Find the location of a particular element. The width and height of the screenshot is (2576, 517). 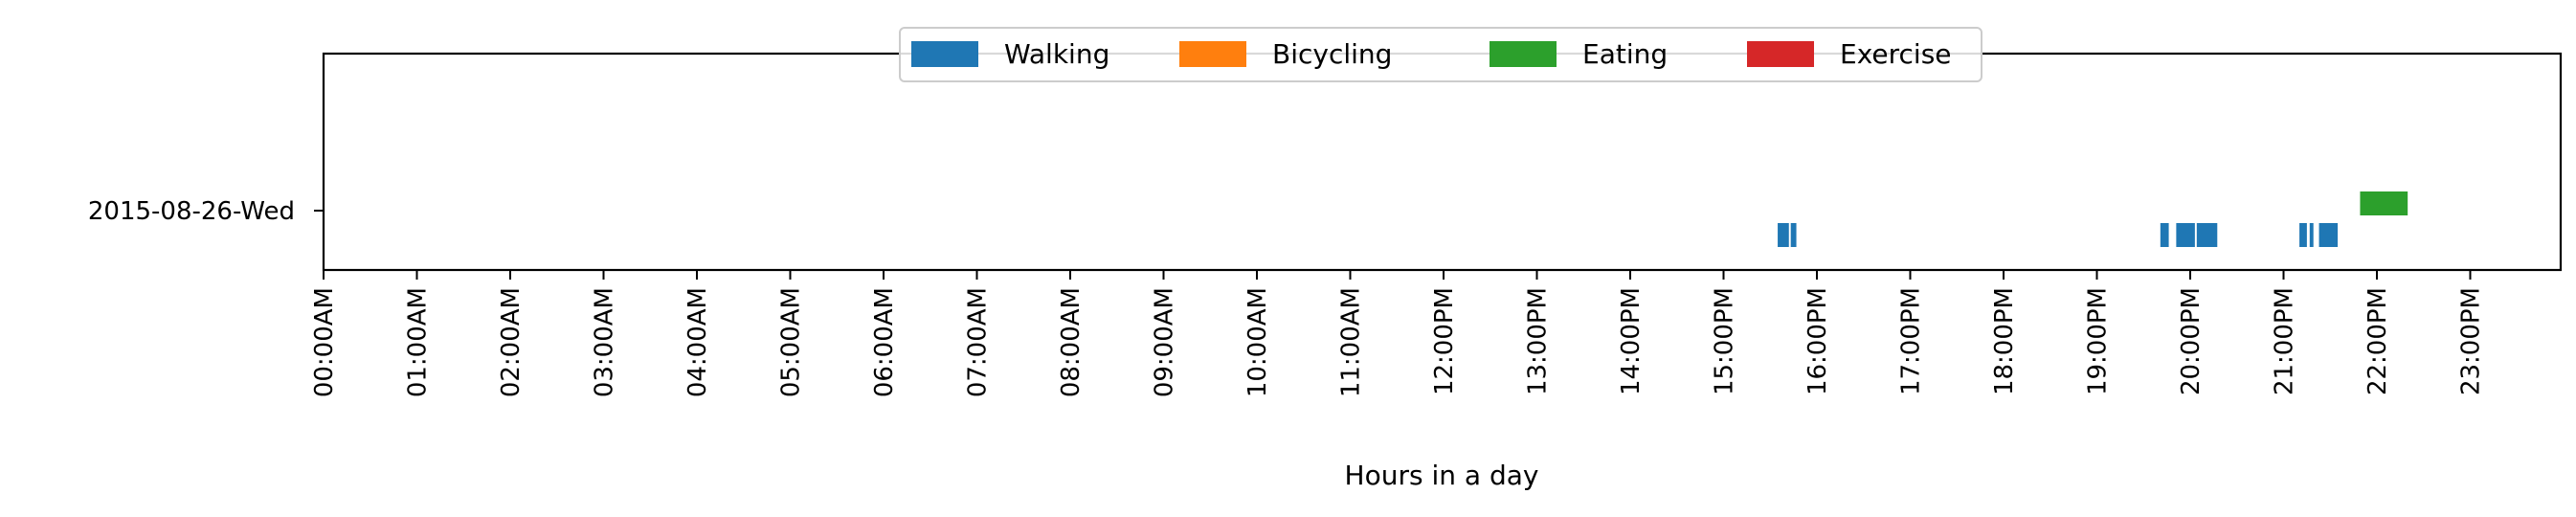

x-tick-label: 21:00PM is located at coordinates (2285, 341).